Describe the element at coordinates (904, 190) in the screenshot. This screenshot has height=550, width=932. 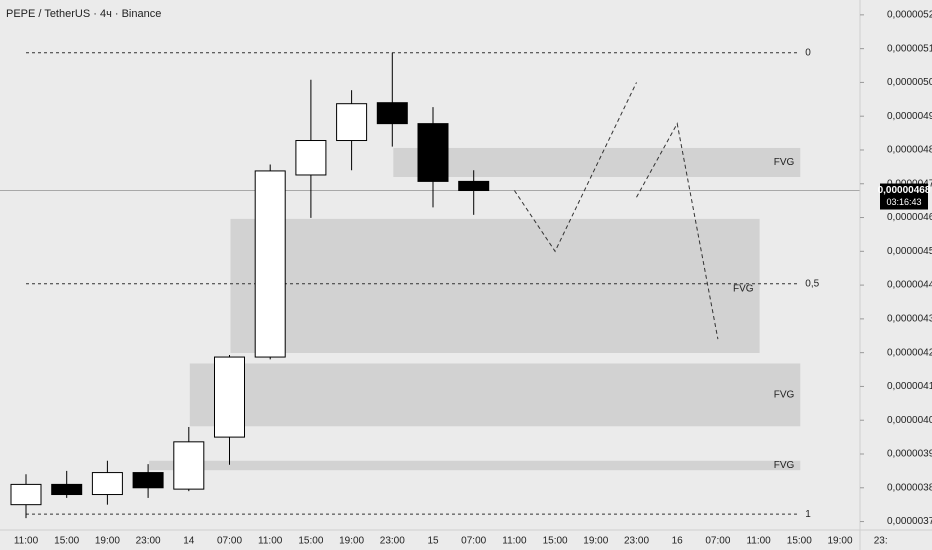
I see `price-tag-value: 0,00000468` at that location.